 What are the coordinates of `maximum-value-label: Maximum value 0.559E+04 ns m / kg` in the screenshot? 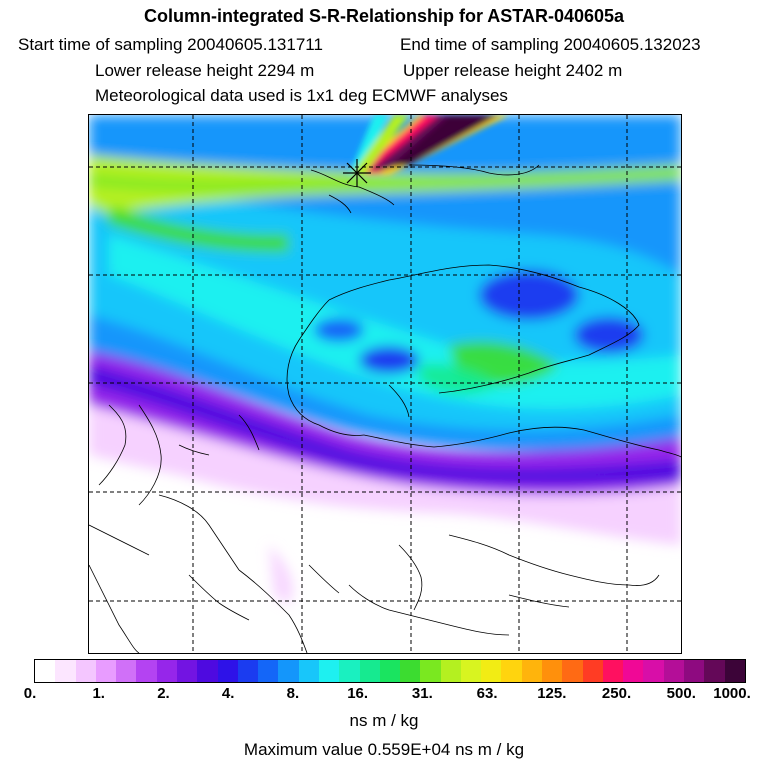 It's located at (384, 749).